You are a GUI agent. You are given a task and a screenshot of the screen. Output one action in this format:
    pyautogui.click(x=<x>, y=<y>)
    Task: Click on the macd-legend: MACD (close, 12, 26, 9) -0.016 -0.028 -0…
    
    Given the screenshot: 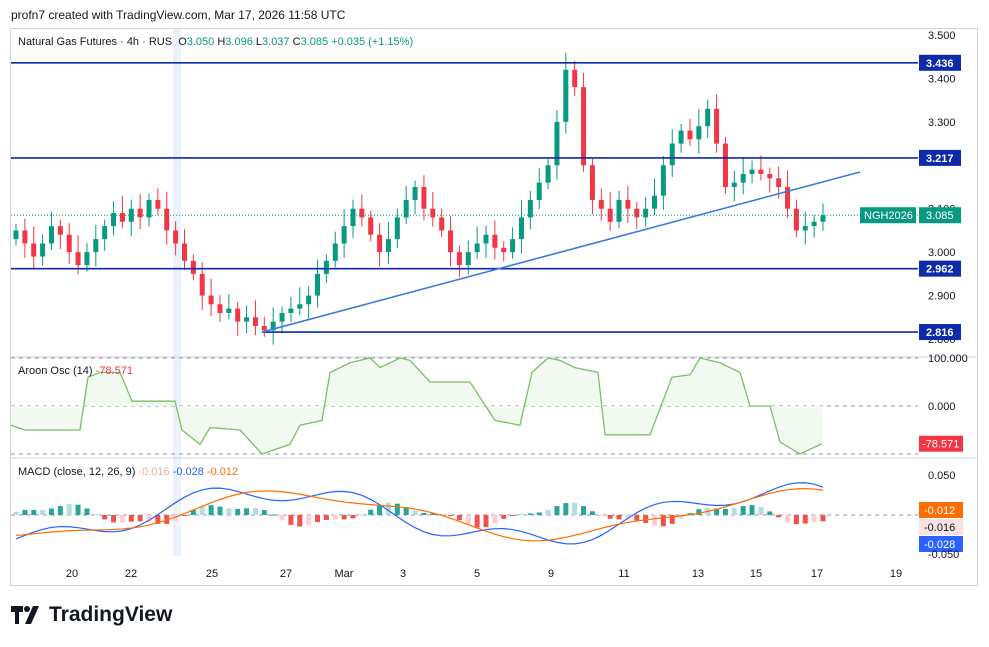 What is the action you would take?
    pyautogui.click(x=128, y=472)
    